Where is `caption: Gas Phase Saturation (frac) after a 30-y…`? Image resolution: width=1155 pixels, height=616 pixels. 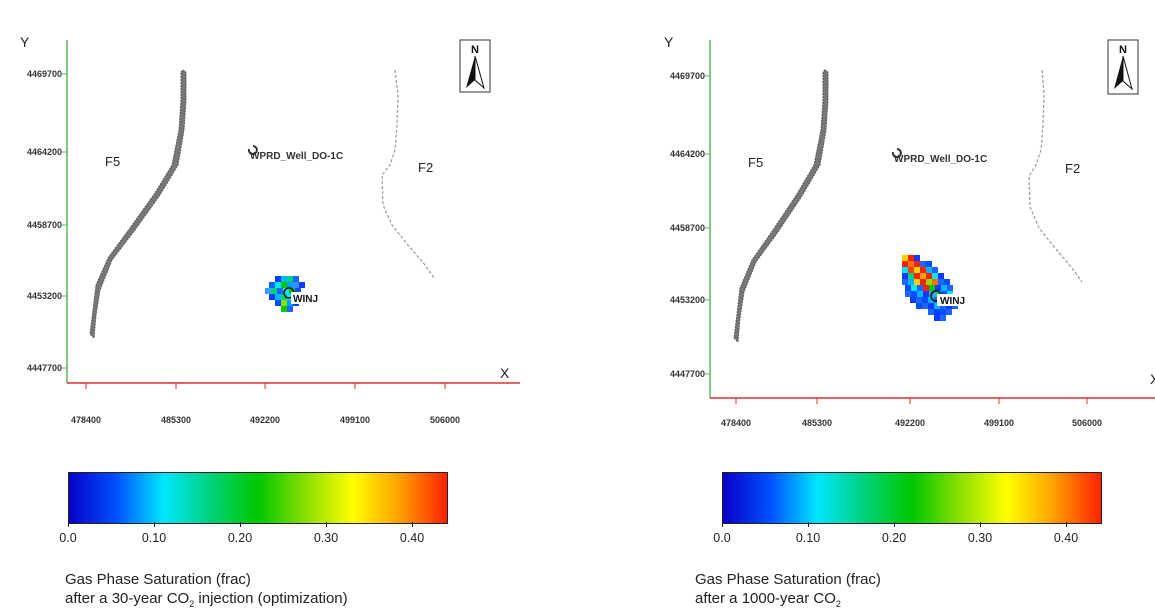
caption: Gas Phase Saturation (frac) after a 30-y… is located at coordinates (206, 592).